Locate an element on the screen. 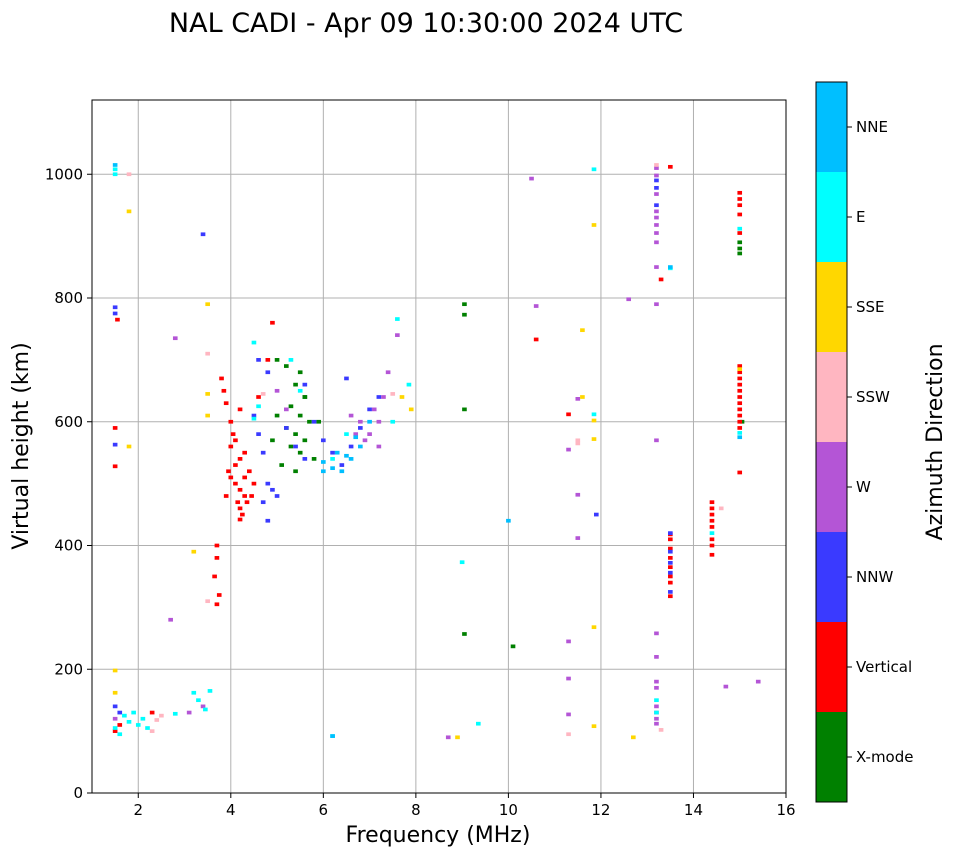  colorbar-segment is located at coordinates (831, 217).